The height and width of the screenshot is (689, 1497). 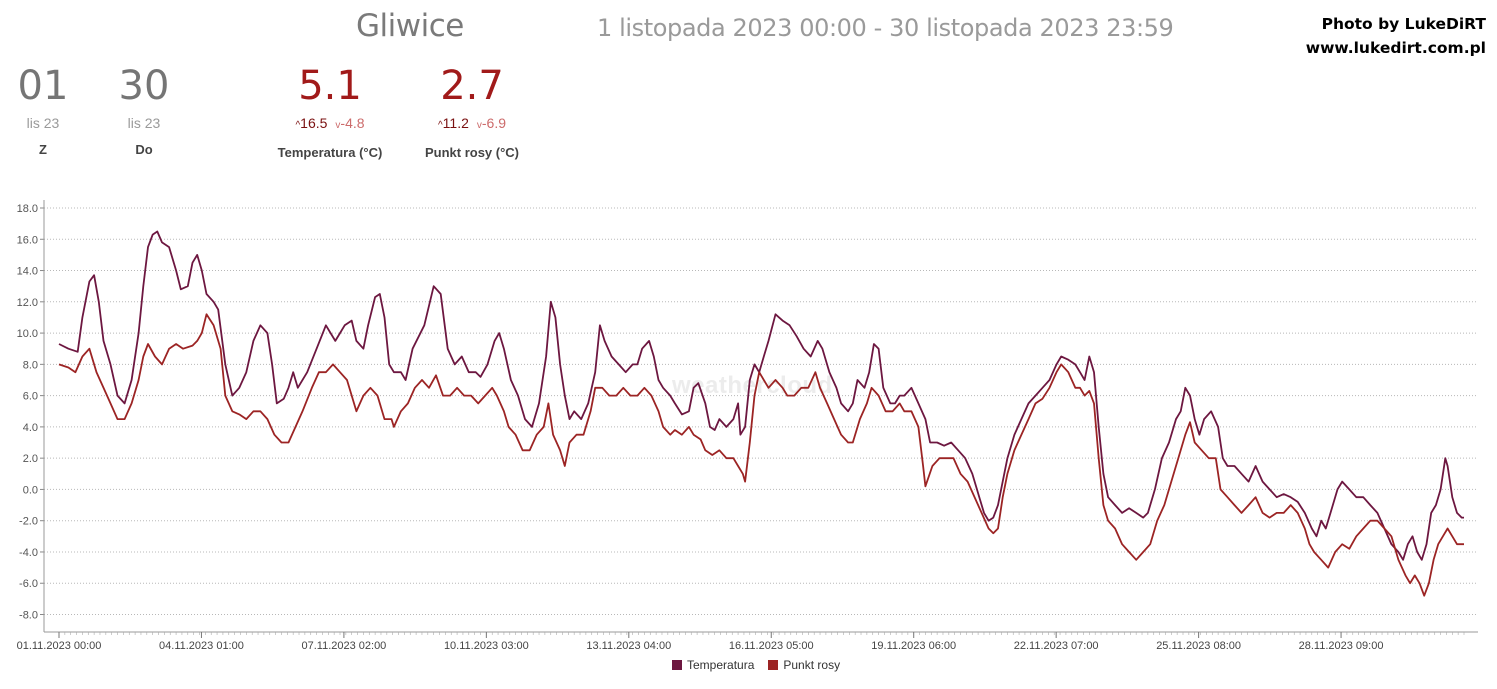 I want to click on dewpoint-label: Punkt rosy (°C), so click(x=472, y=152).